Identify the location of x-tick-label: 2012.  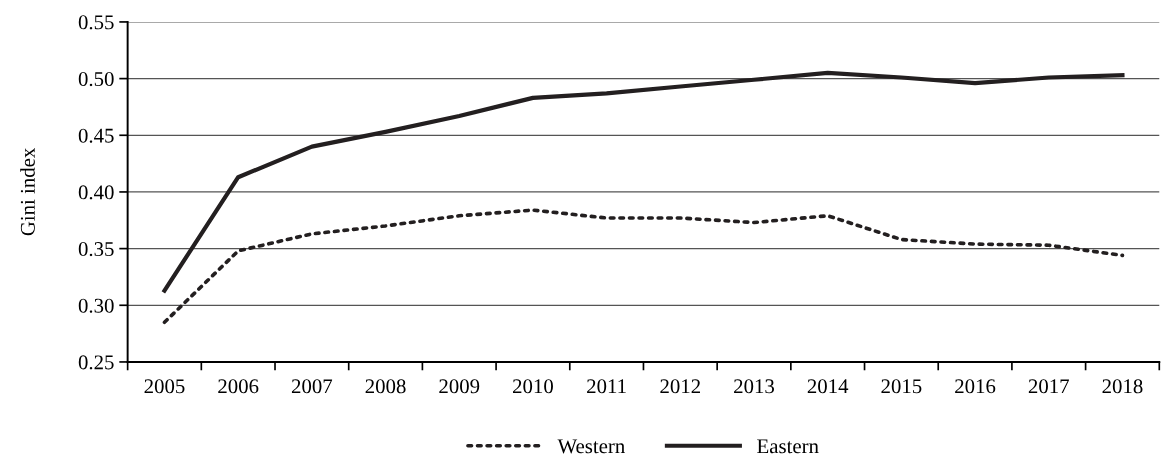
(680, 386).